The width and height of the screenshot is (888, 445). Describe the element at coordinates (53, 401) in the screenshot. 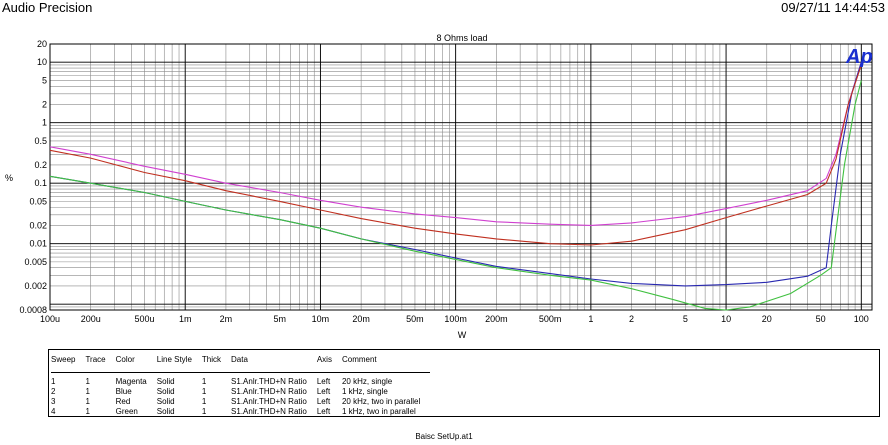

I see `legend-cell: 3` at that location.